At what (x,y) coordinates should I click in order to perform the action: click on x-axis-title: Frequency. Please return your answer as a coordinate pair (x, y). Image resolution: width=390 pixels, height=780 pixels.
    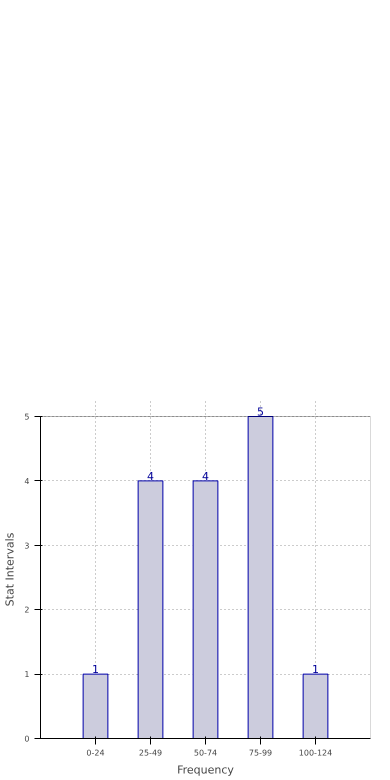
    Looking at the image, I should click on (205, 770).